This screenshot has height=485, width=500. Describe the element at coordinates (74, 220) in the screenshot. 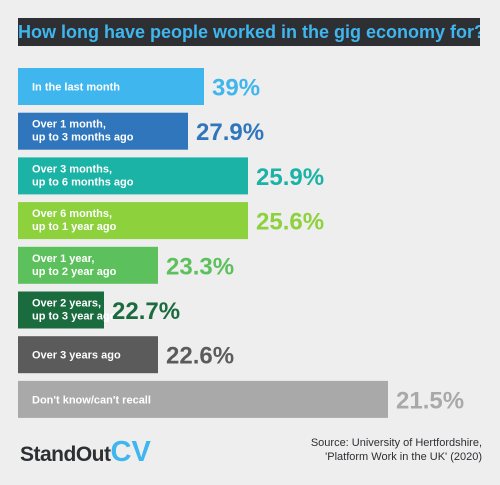

I see `category-label-4: Over 6 months, up to 1 year ago` at that location.